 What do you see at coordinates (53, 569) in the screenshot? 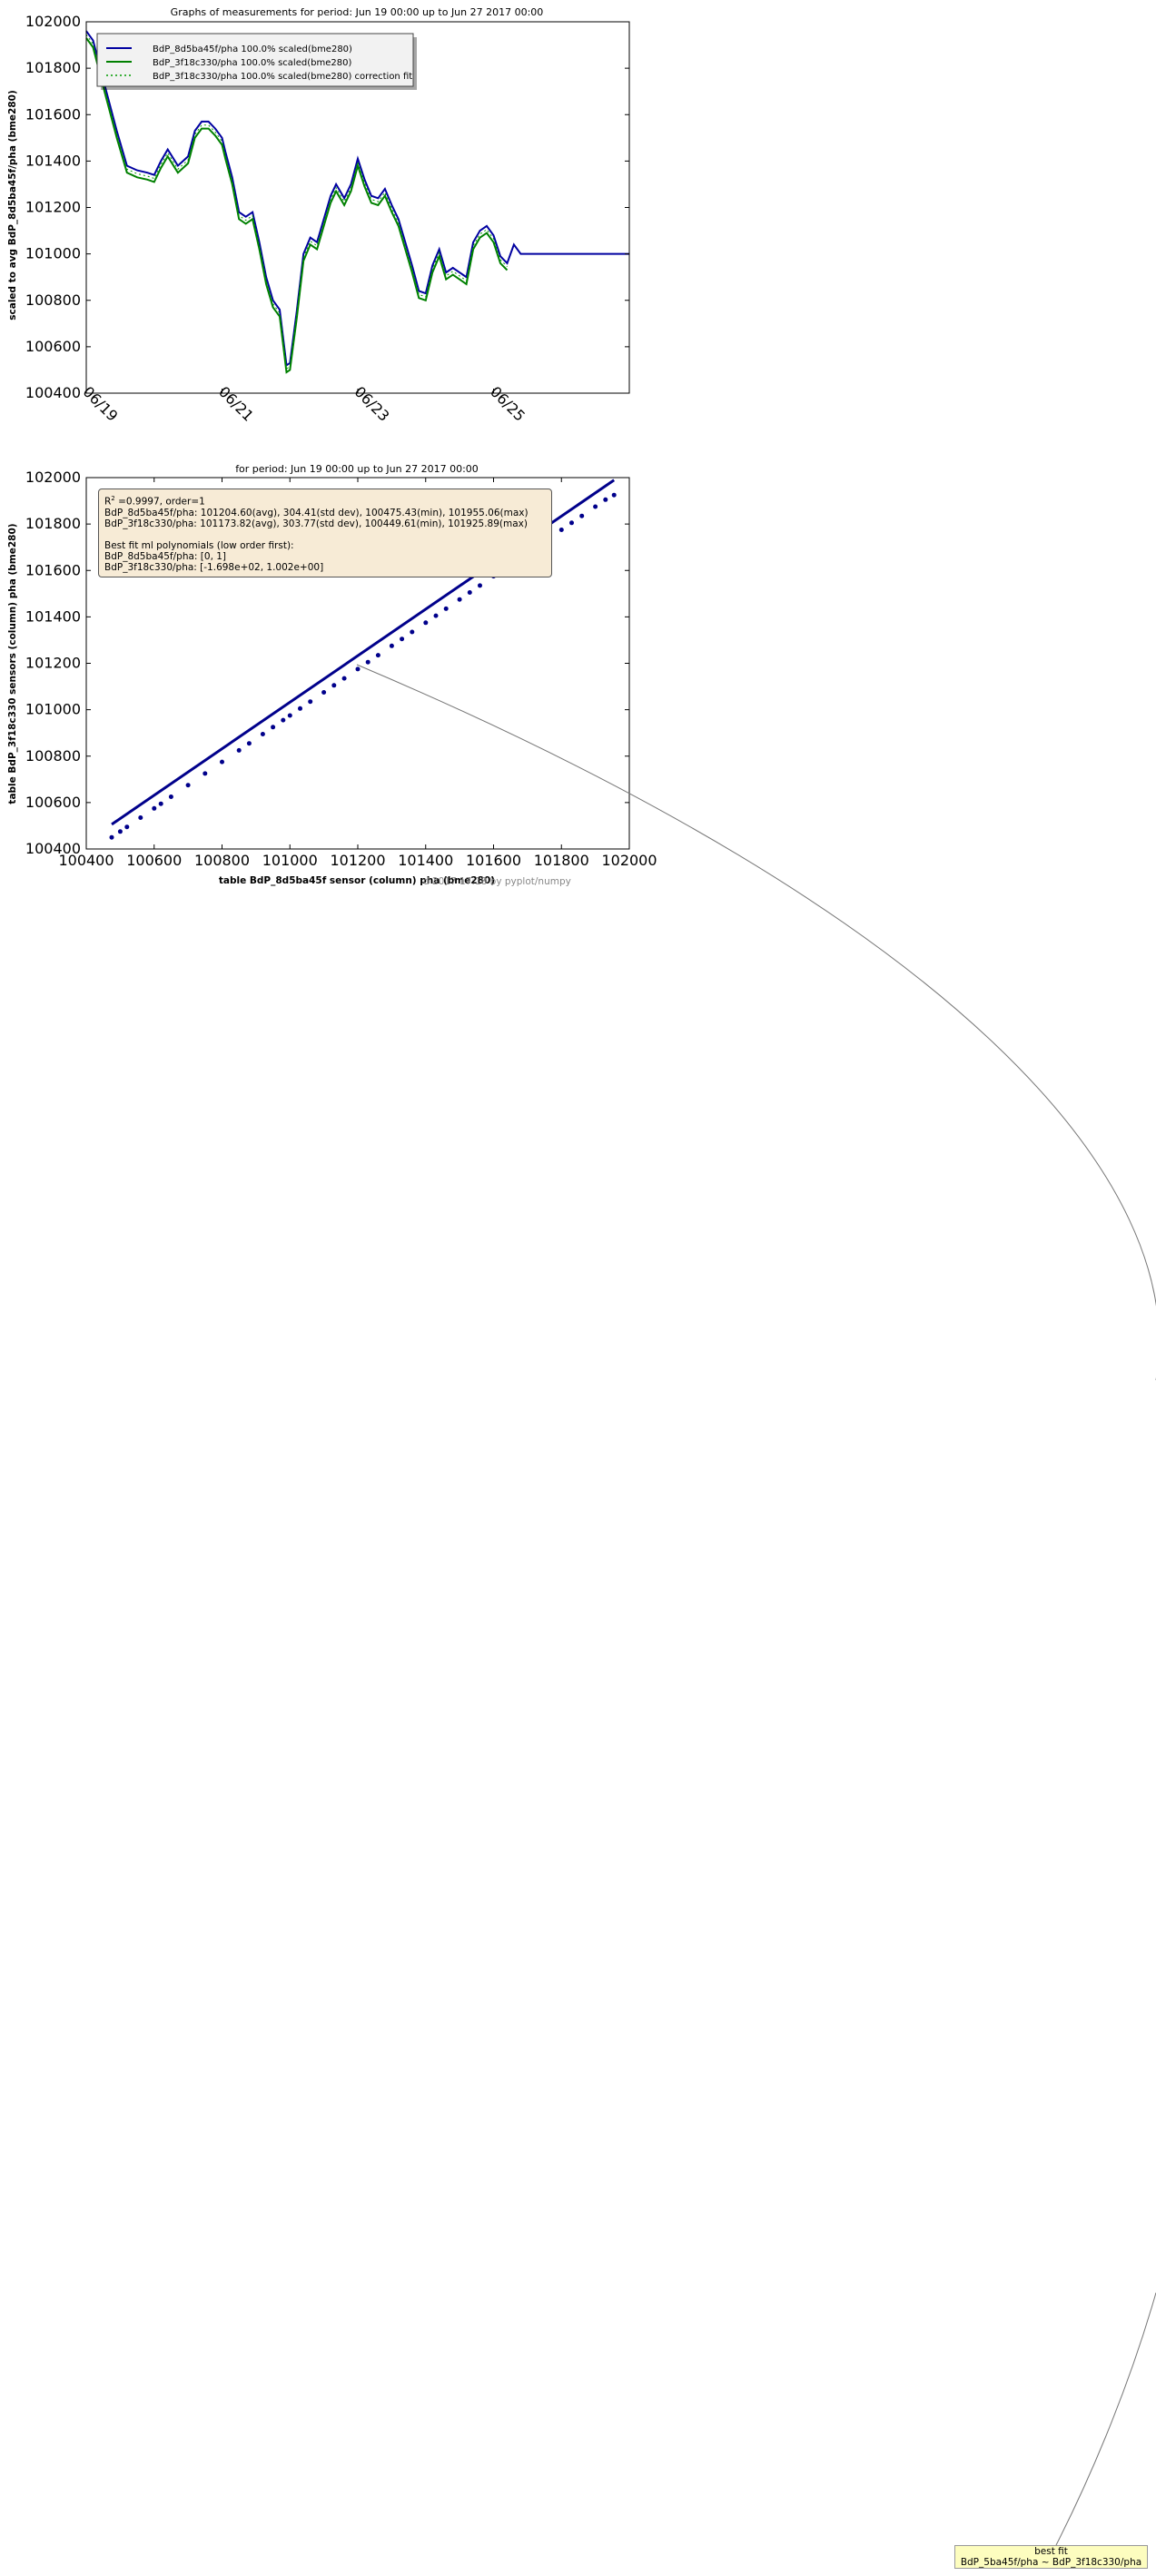
I see `chart2-y-tick-label: 101600` at bounding box center [53, 569].